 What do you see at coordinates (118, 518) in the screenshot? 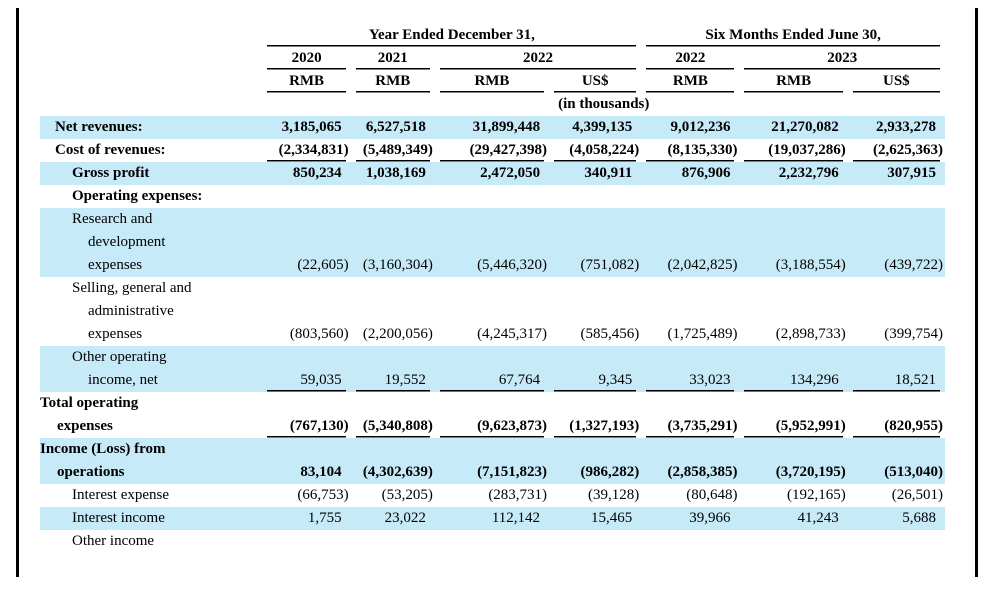
I see `row-label: Interest income` at bounding box center [118, 518].